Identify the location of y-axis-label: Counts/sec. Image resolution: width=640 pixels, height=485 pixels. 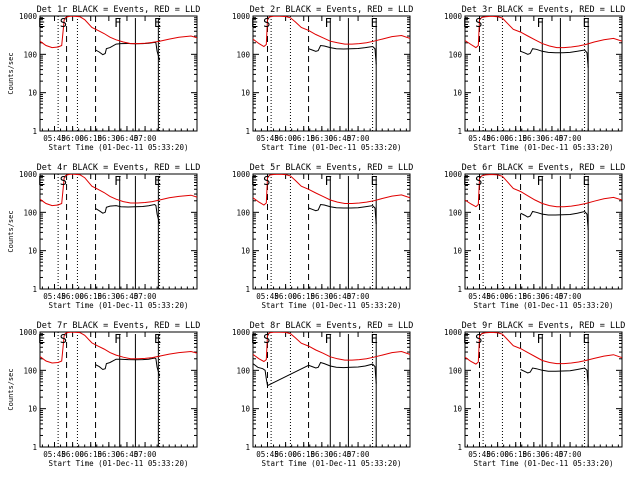
(11, 231).